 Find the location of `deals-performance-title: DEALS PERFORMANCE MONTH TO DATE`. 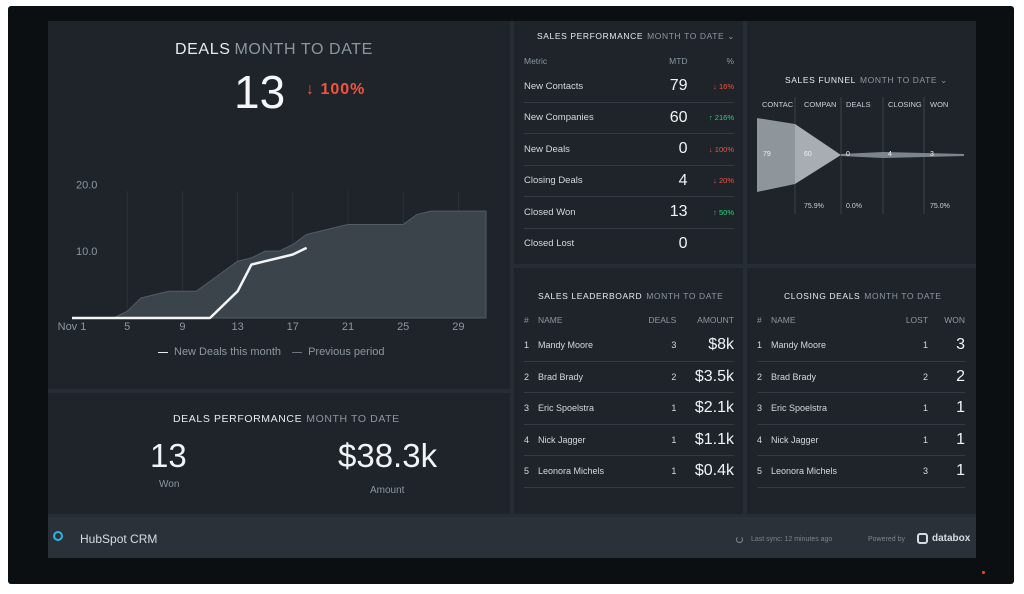

deals-performance-title: DEALS PERFORMANCE MONTH TO DATE is located at coordinates (286, 419).